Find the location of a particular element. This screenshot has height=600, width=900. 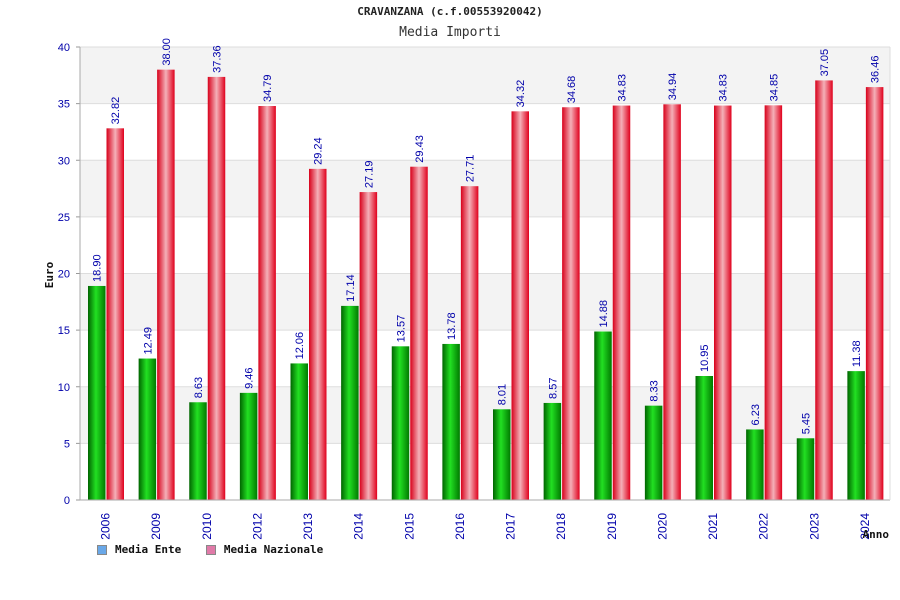

legend-item-media-ente: Media Ente is located at coordinates (139, 549).